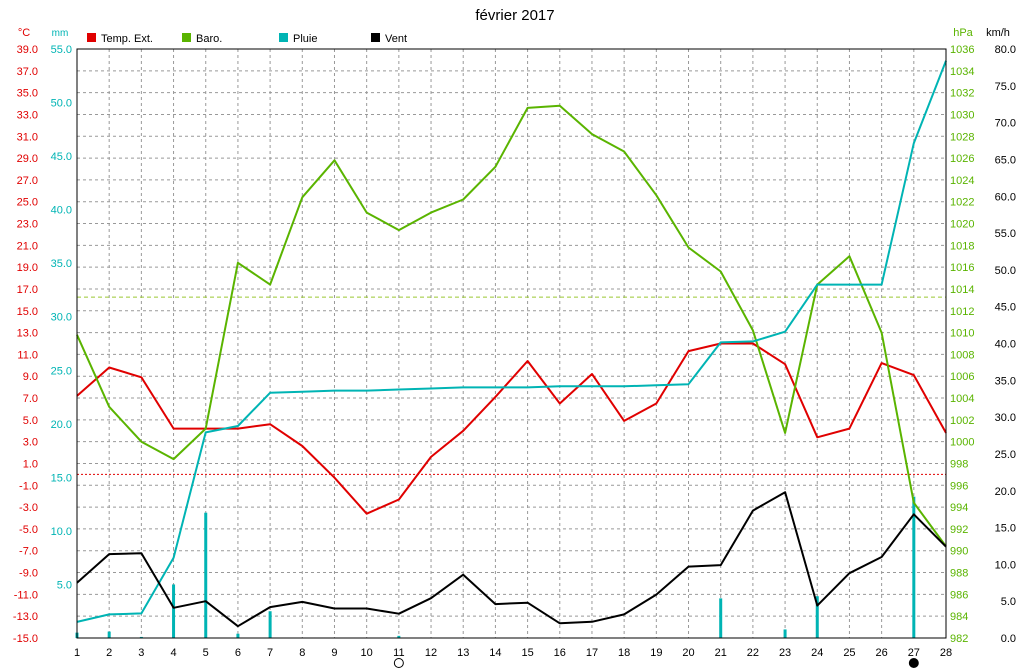 The height and width of the screenshot is (672, 1024). I want to click on pressure-tick-label: 1024, so click(962, 181).